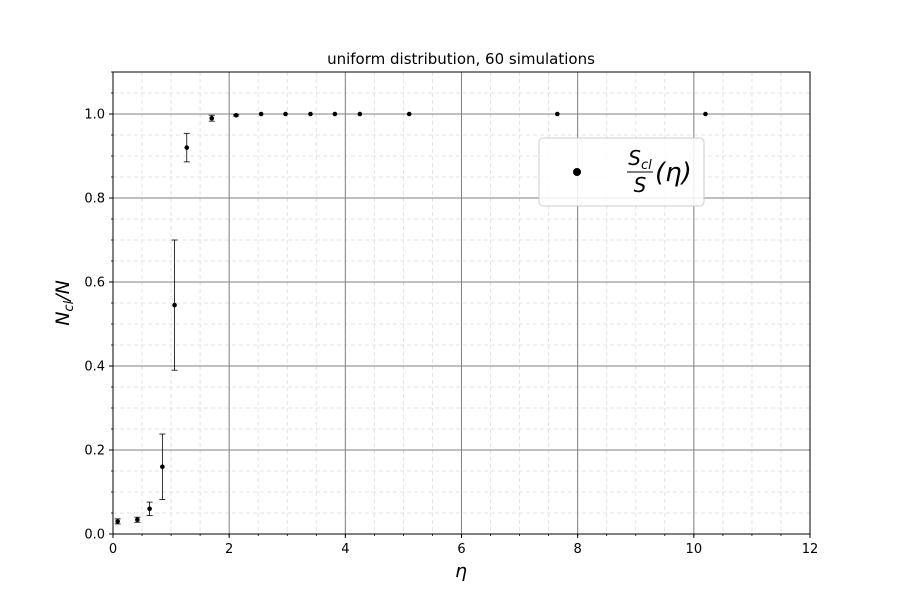  Describe the element at coordinates (63, 319) in the screenshot. I see `y-axis-label-main: N` at that location.